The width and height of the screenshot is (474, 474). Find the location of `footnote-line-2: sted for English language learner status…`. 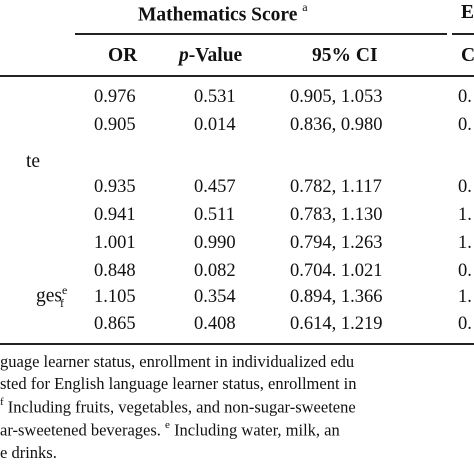

footnote-line-2: sted for English language learner status… is located at coordinates (178, 383).